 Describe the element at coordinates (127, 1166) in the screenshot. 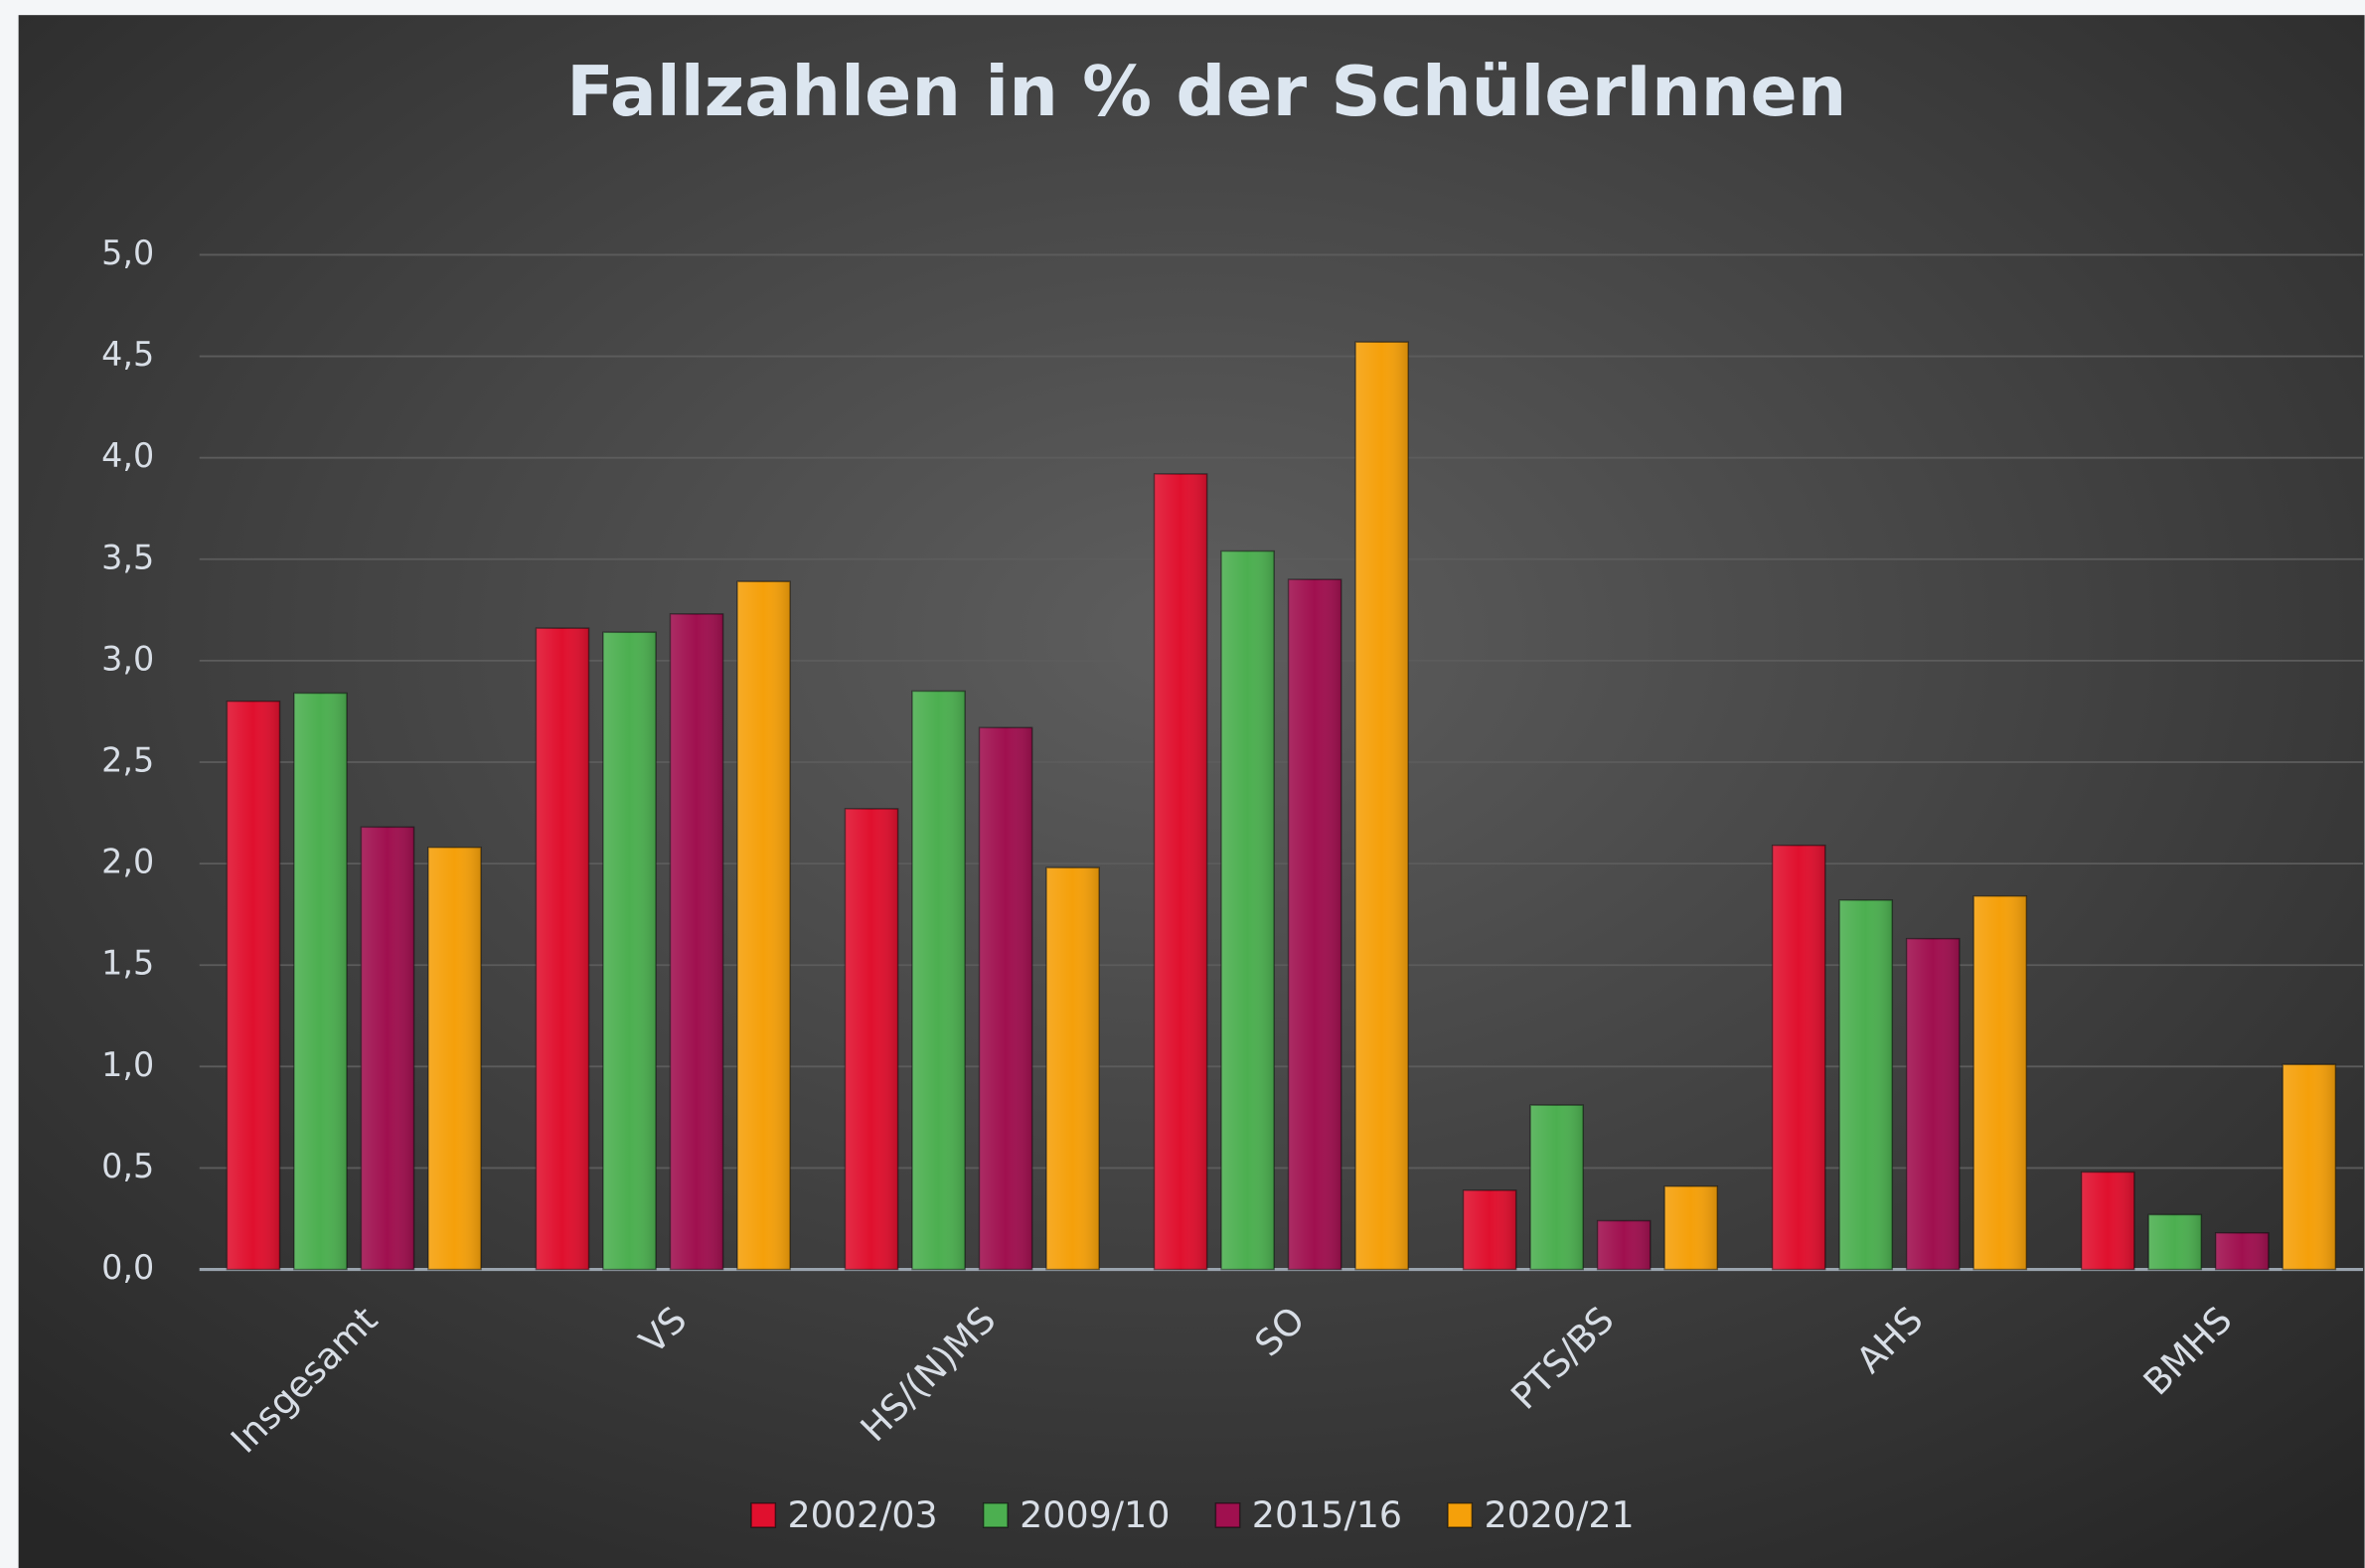

I see `y-tick-label: 0,5` at that location.